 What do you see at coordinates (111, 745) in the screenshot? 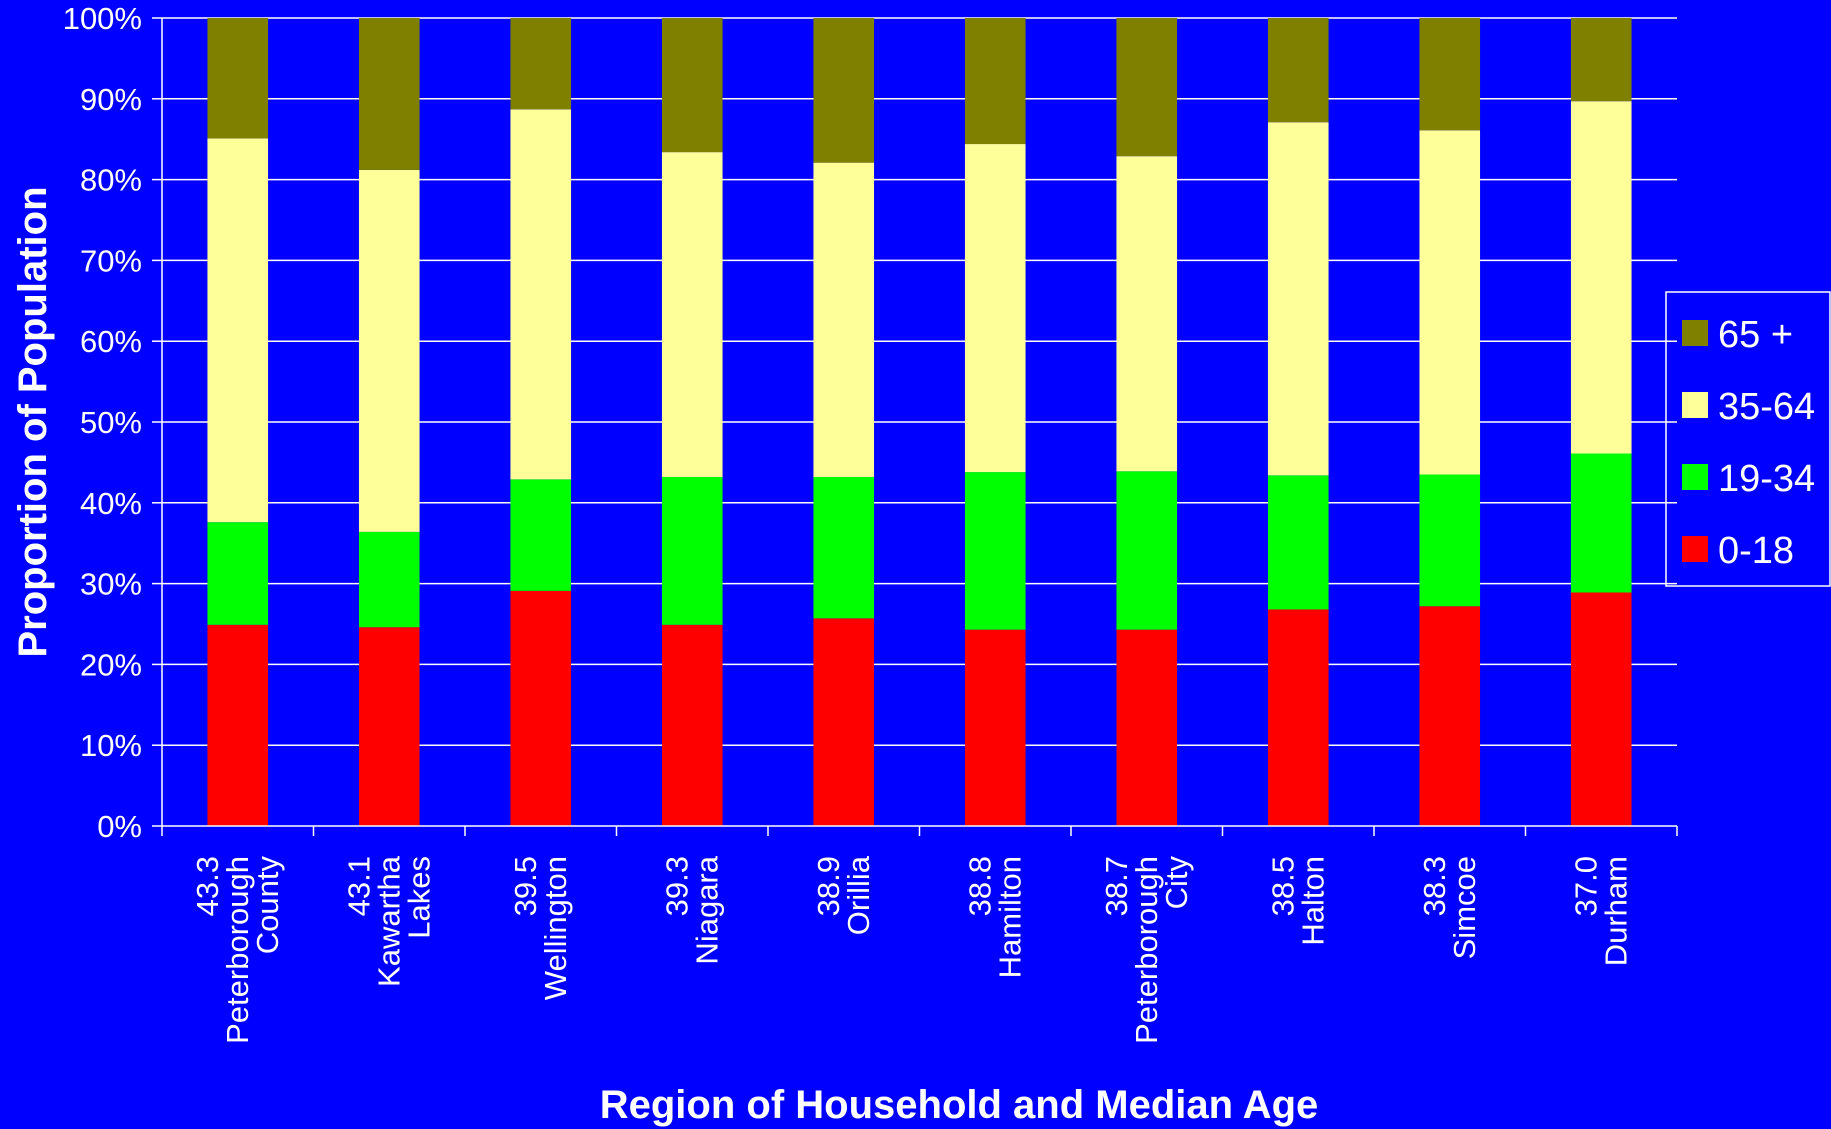
I see `y-tick-label: 10%` at bounding box center [111, 745].